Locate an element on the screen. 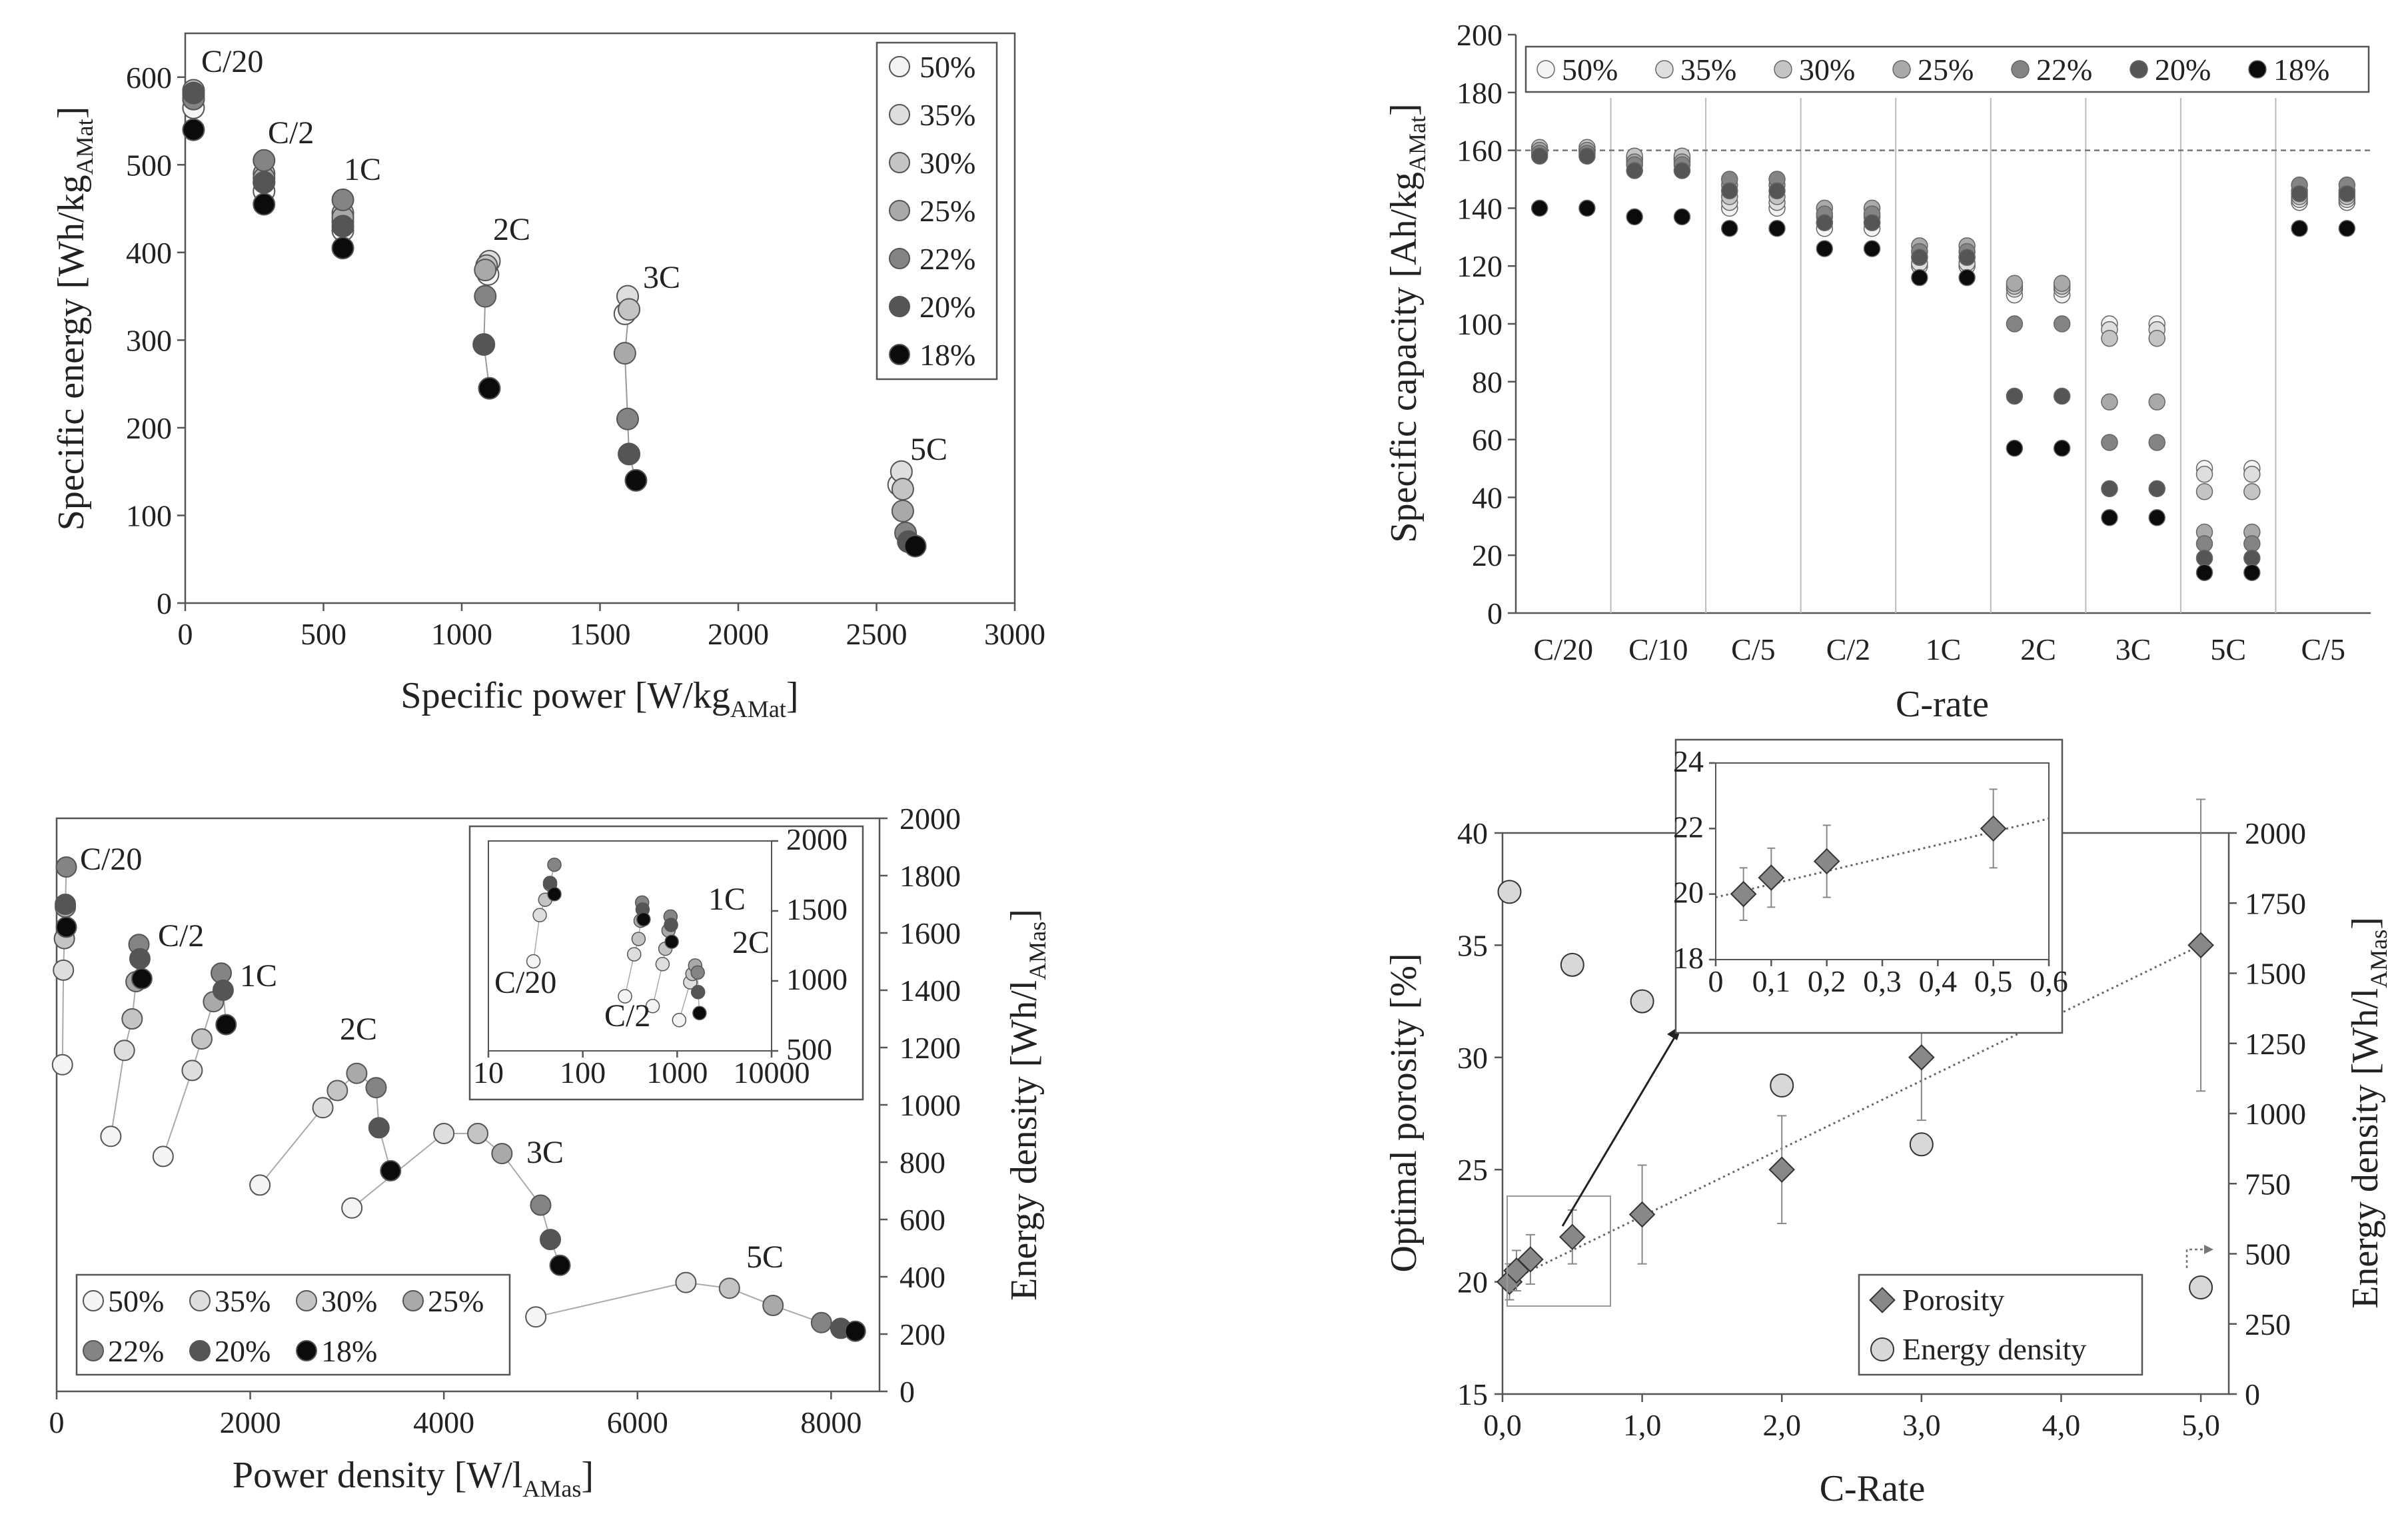  p4-legend-porosity: Porosity is located at coordinates (1953, 1300).